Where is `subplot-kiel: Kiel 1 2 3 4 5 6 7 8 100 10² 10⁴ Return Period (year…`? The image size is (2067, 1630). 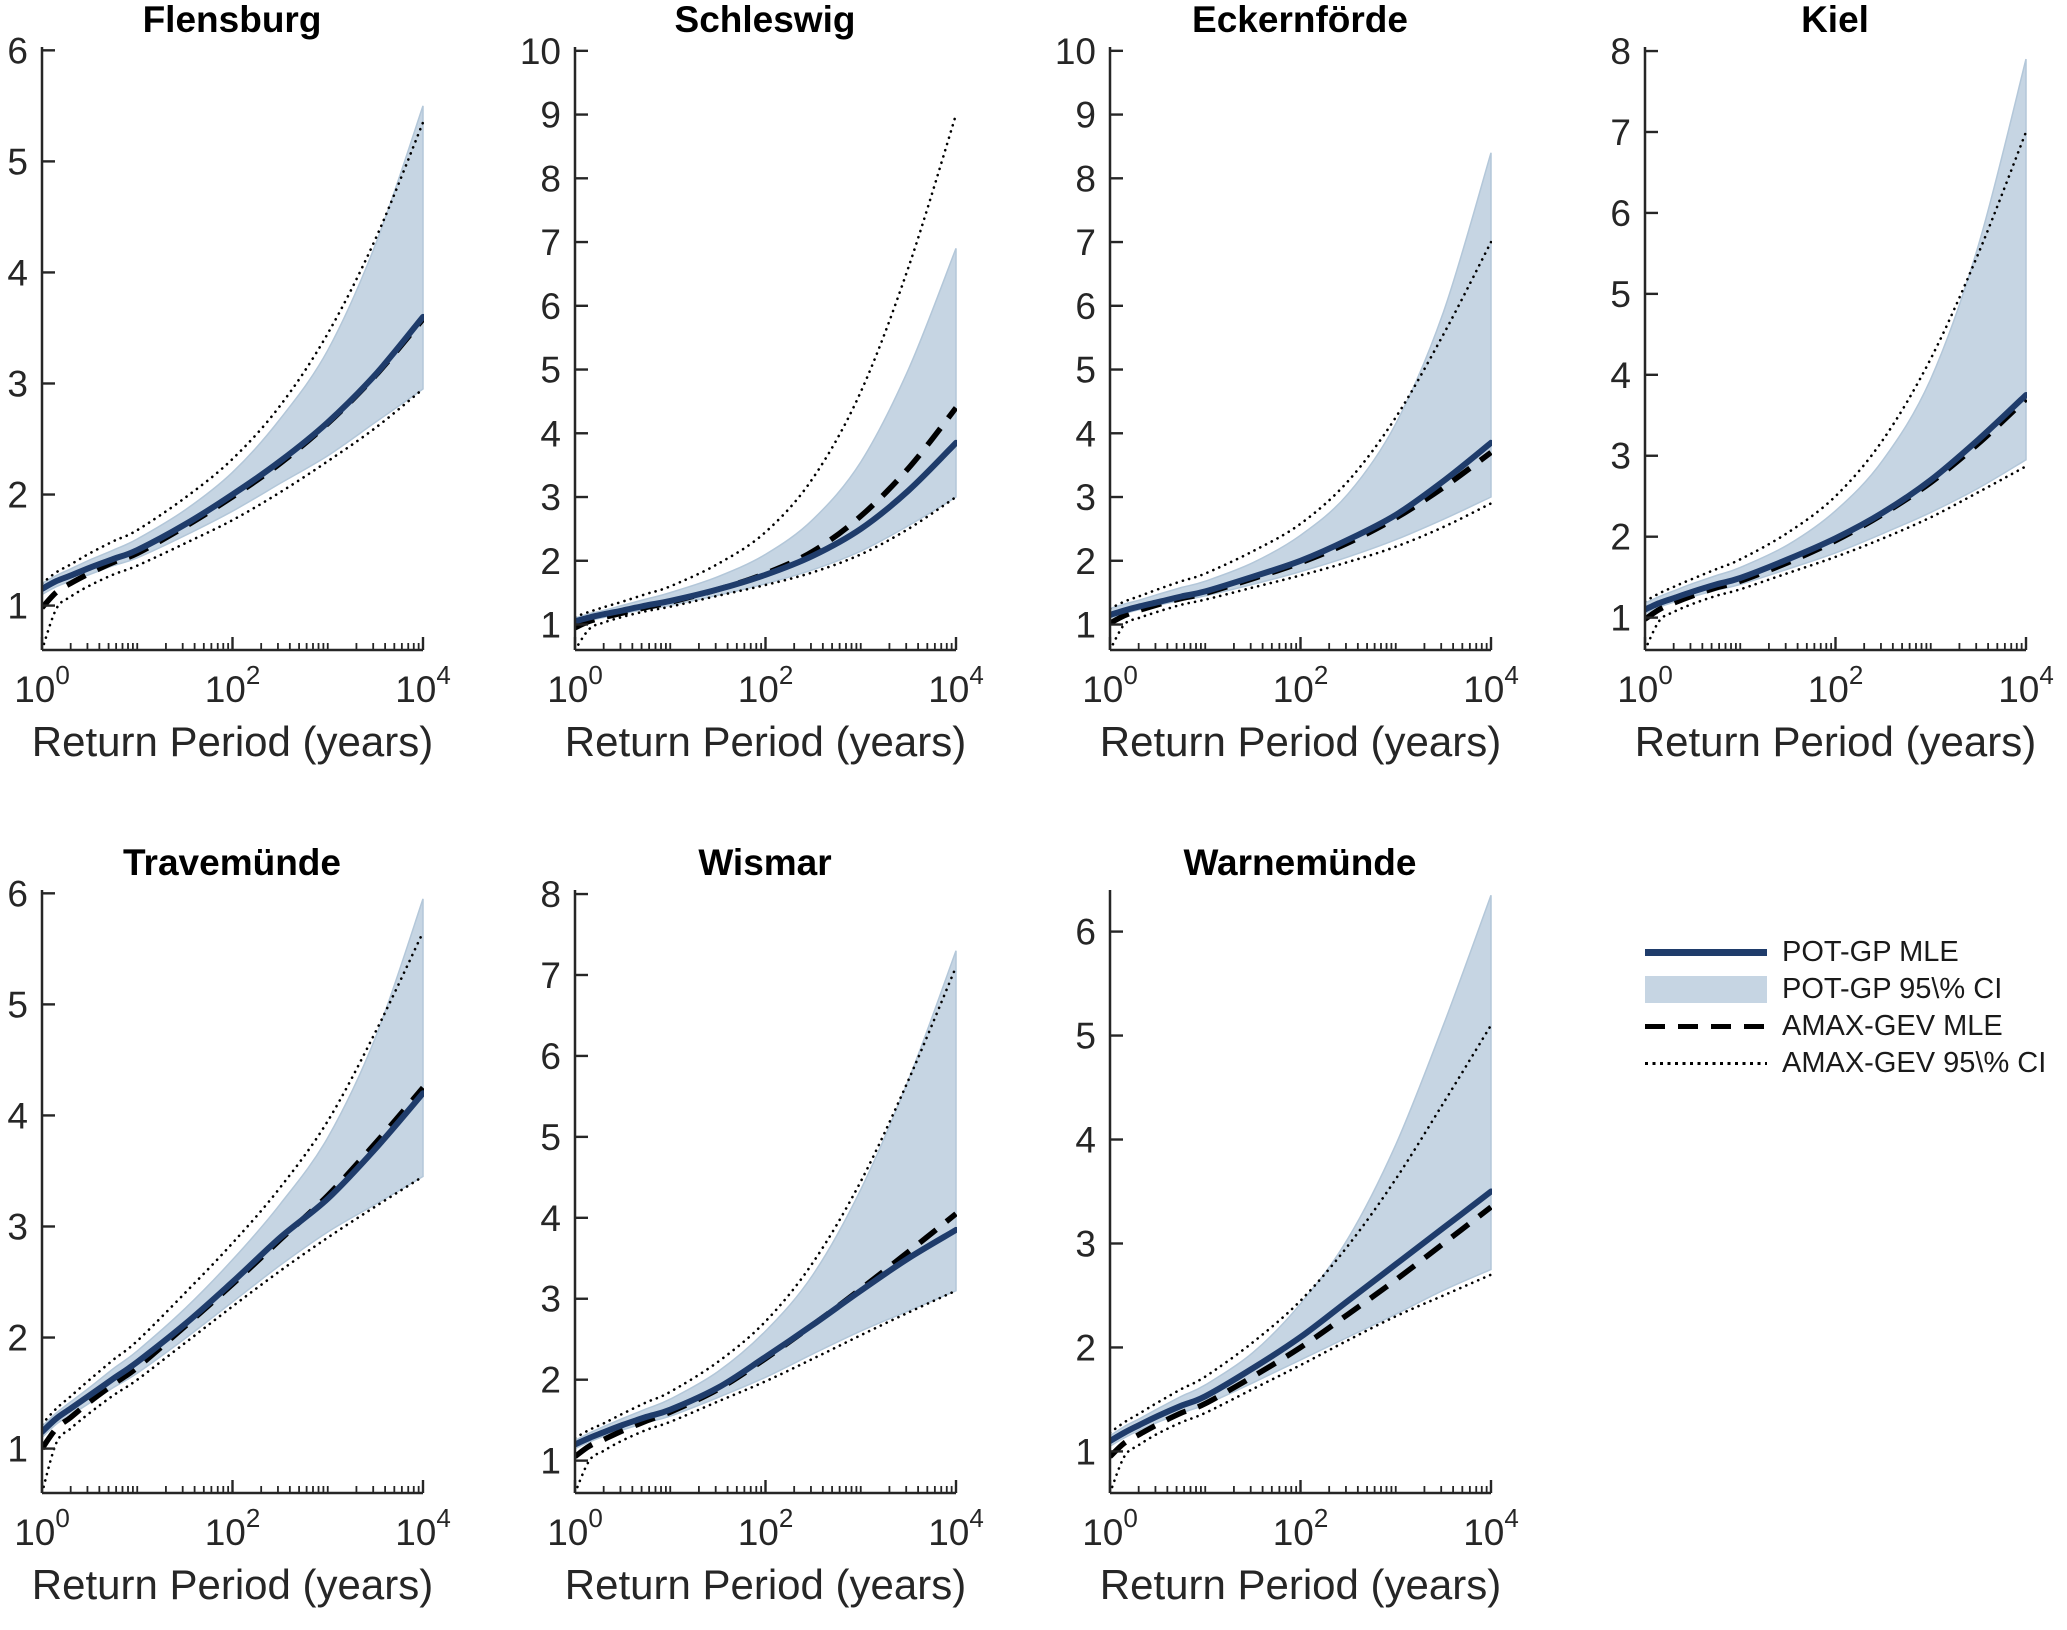
subplot-kiel: Kiel 1 2 3 4 5 6 7 8 100 10² 10⁴ Return Period (year… is located at coordinates (1821, 393).